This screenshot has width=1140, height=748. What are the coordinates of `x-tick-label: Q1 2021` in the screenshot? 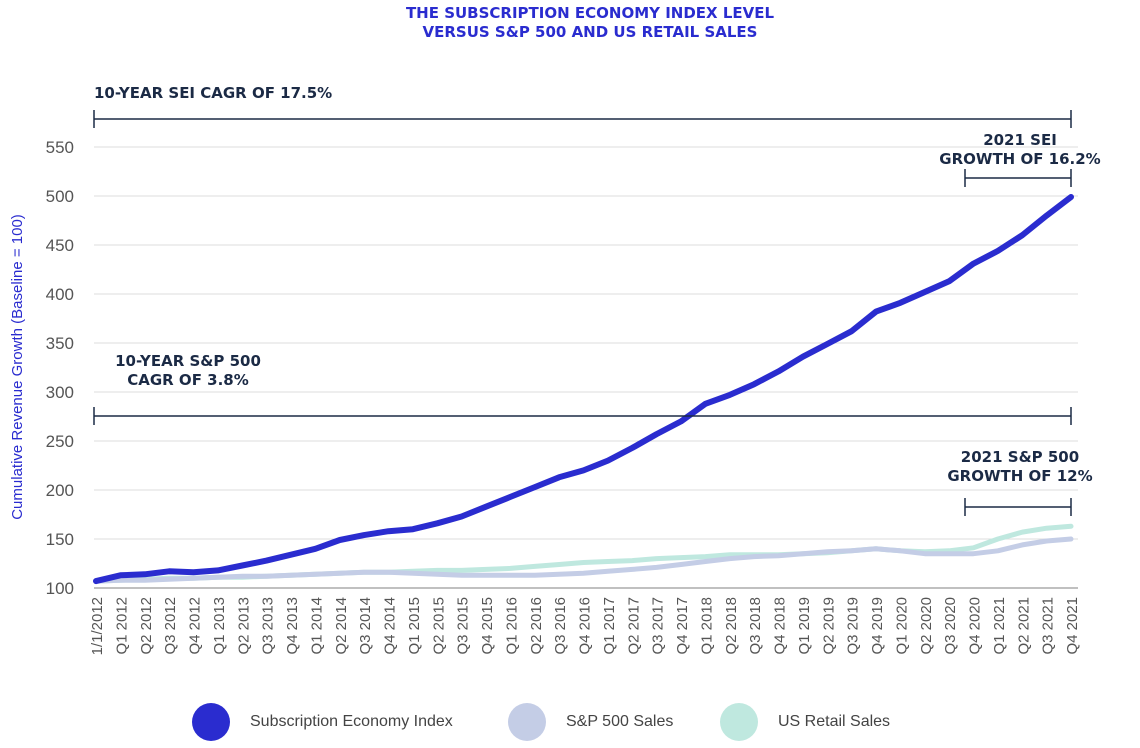 It's located at (999, 626).